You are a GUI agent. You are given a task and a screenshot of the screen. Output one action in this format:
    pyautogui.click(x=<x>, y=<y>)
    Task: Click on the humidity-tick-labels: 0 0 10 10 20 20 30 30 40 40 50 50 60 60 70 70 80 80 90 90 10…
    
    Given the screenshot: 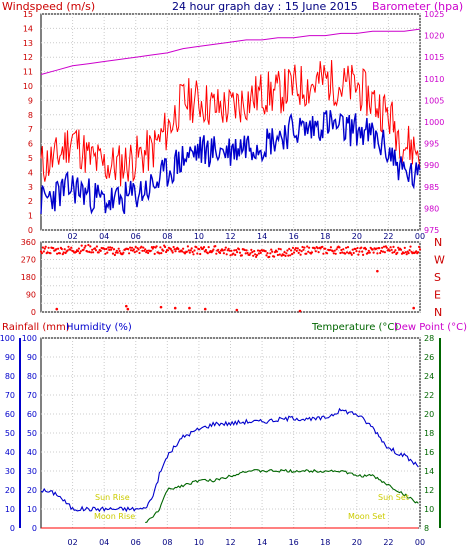 What is the action you would take?
    pyautogui.click(x=18, y=433)
    